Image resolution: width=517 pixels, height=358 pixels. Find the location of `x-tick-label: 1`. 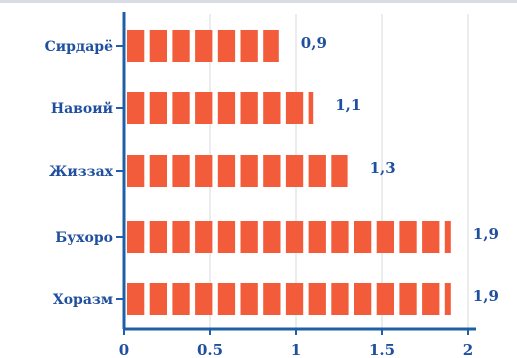

x-tick-label: 1 is located at coordinates (296, 349).